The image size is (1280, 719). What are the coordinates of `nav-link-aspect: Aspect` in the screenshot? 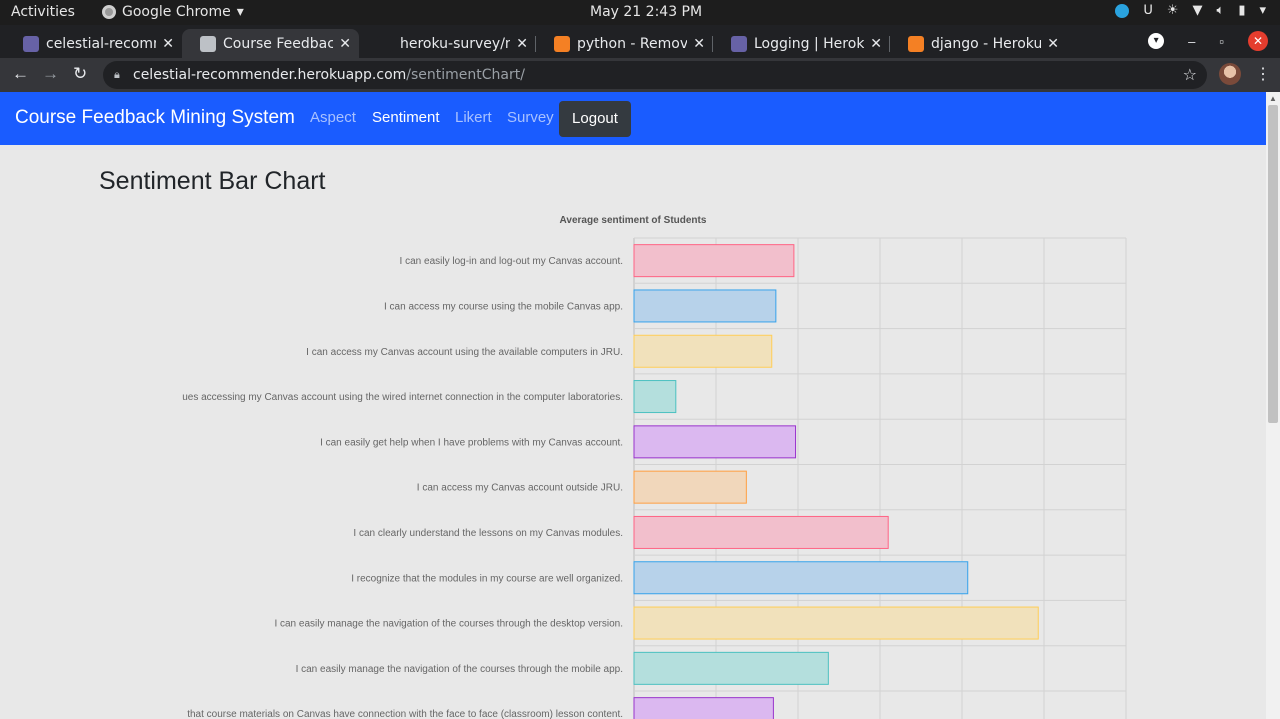 It's located at (333, 117).